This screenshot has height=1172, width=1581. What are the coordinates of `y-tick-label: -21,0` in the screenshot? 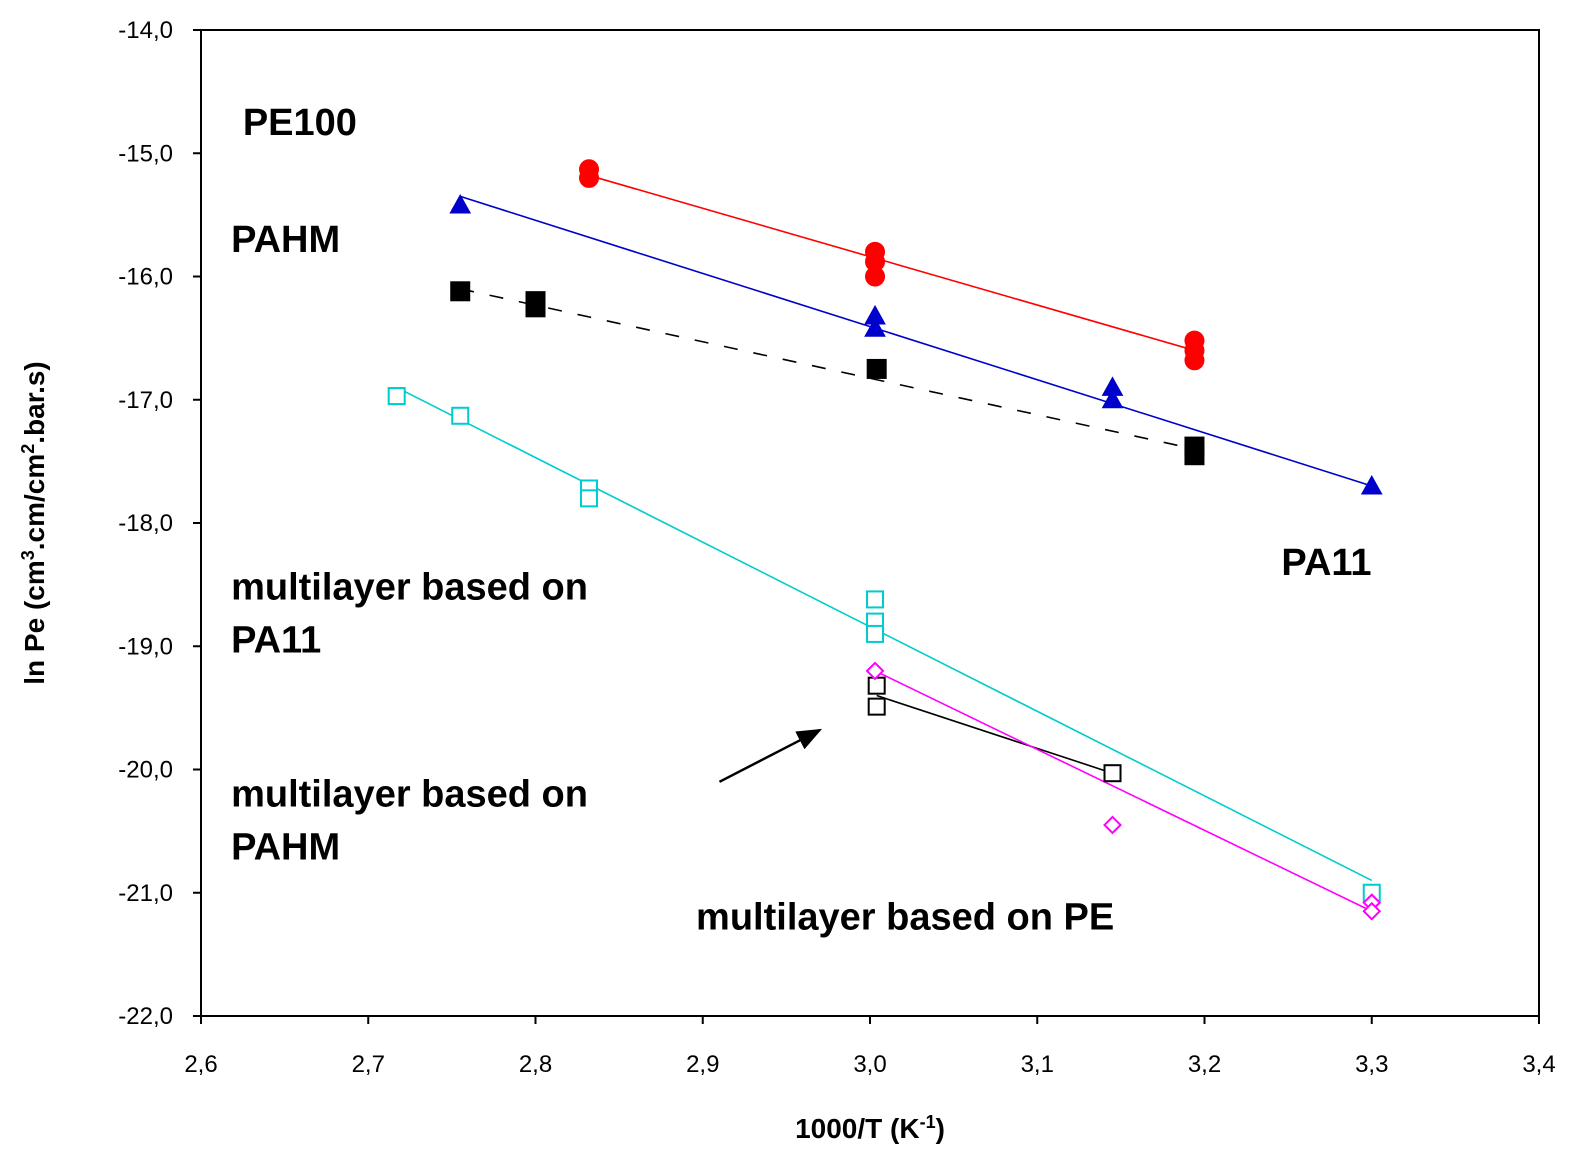 It's located at (145, 893).